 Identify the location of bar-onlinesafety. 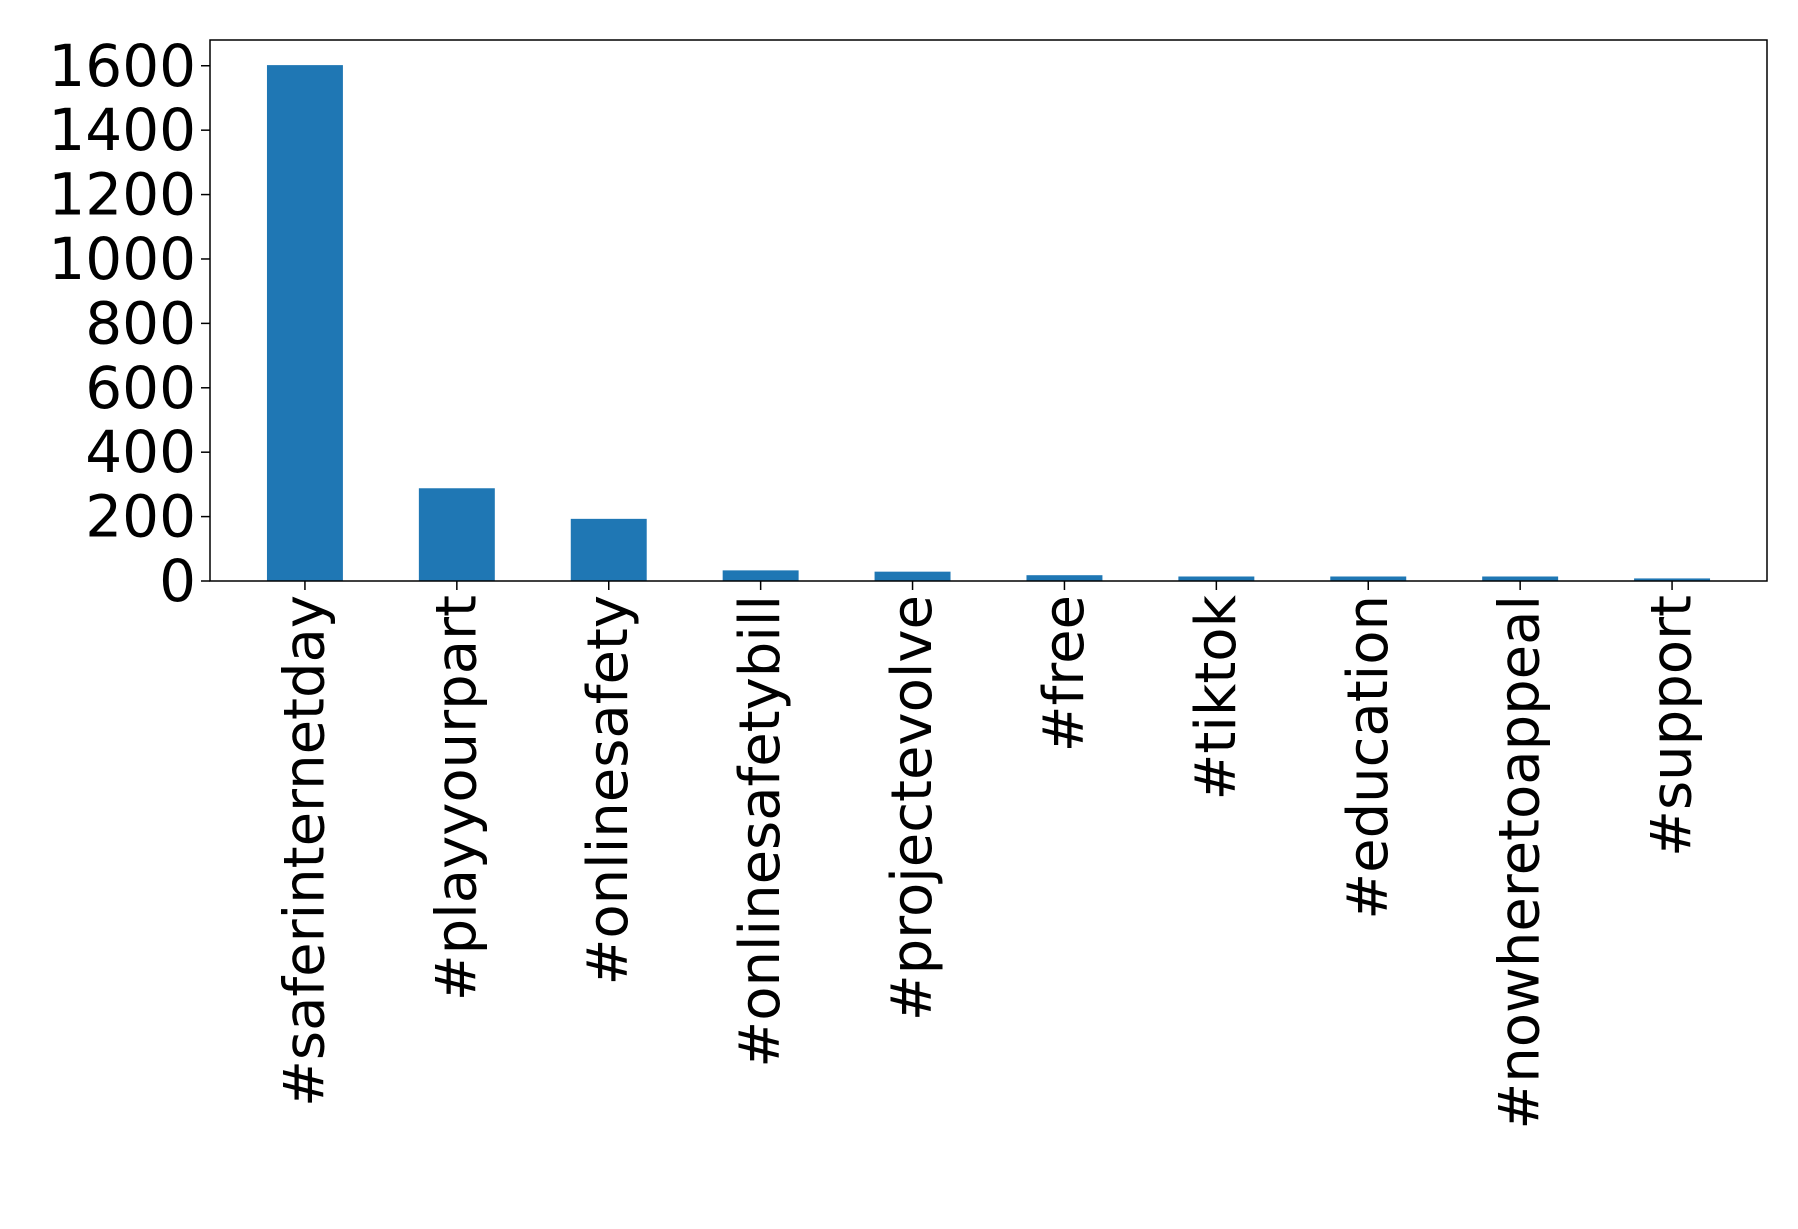
(608, 549).